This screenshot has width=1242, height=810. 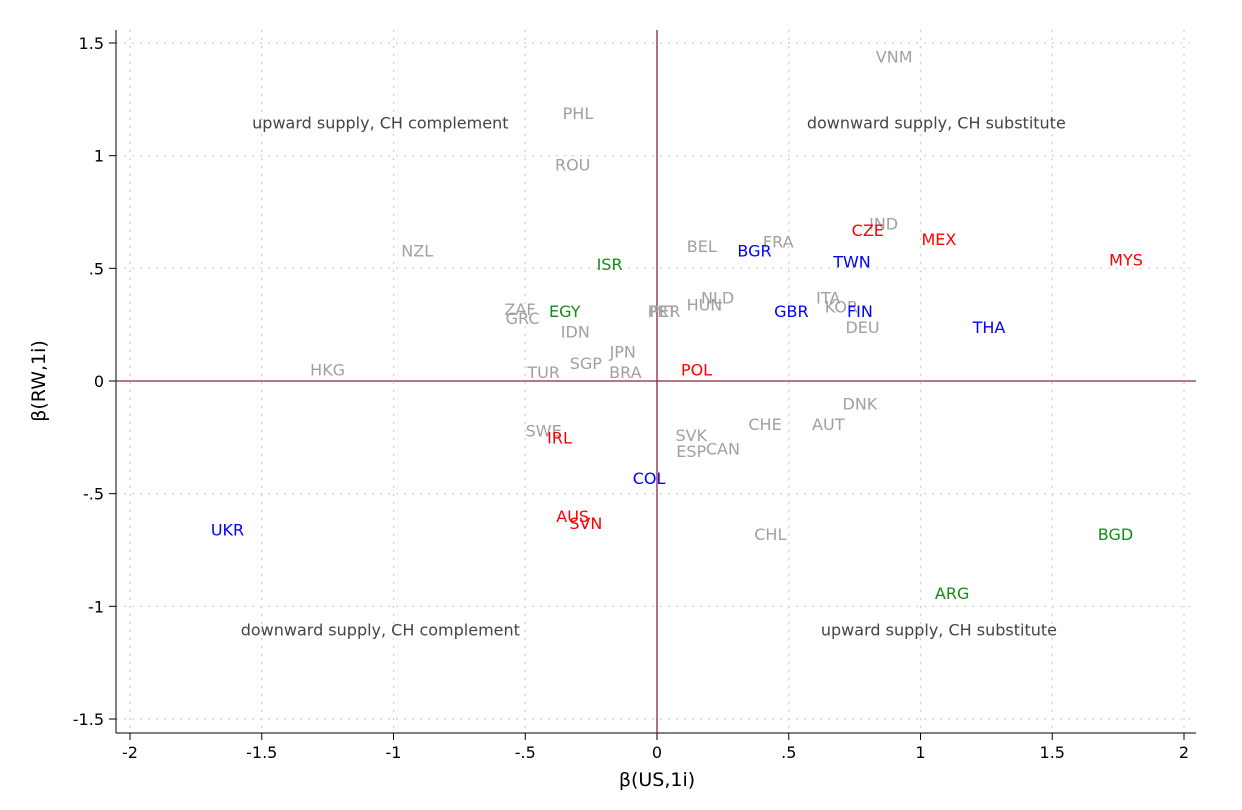 What do you see at coordinates (778, 241) in the screenshot?
I see `point-label-fra: FRA` at bounding box center [778, 241].